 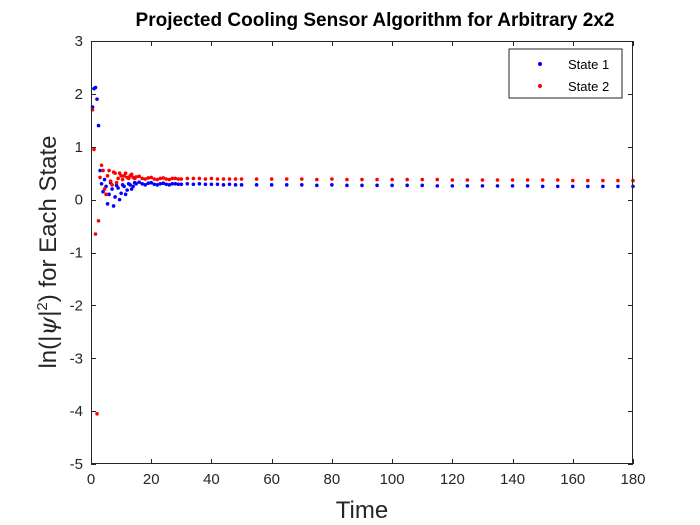 What do you see at coordinates (76, 305) in the screenshot?
I see `y-tick-label: -2` at bounding box center [76, 305].